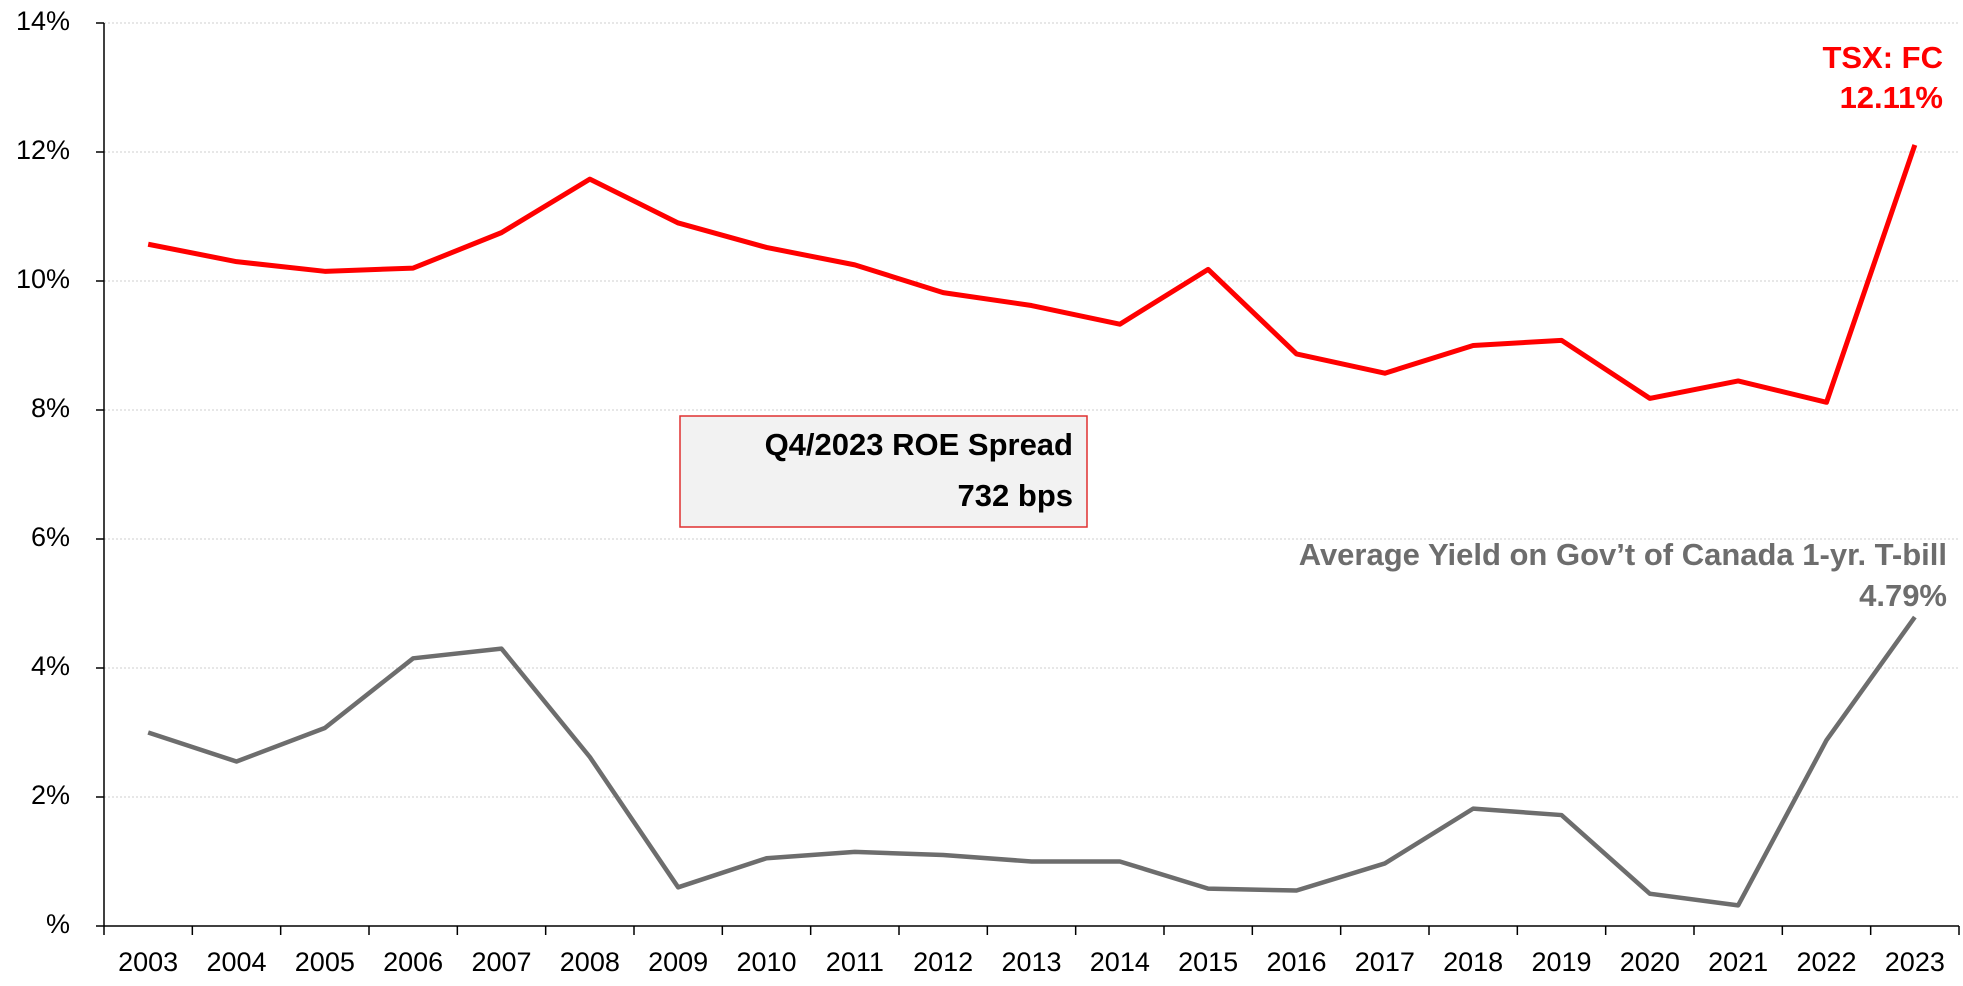 This screenshot has height=986, width=1963. I want to click on x-tick-label: 2006, so click(413, 962).